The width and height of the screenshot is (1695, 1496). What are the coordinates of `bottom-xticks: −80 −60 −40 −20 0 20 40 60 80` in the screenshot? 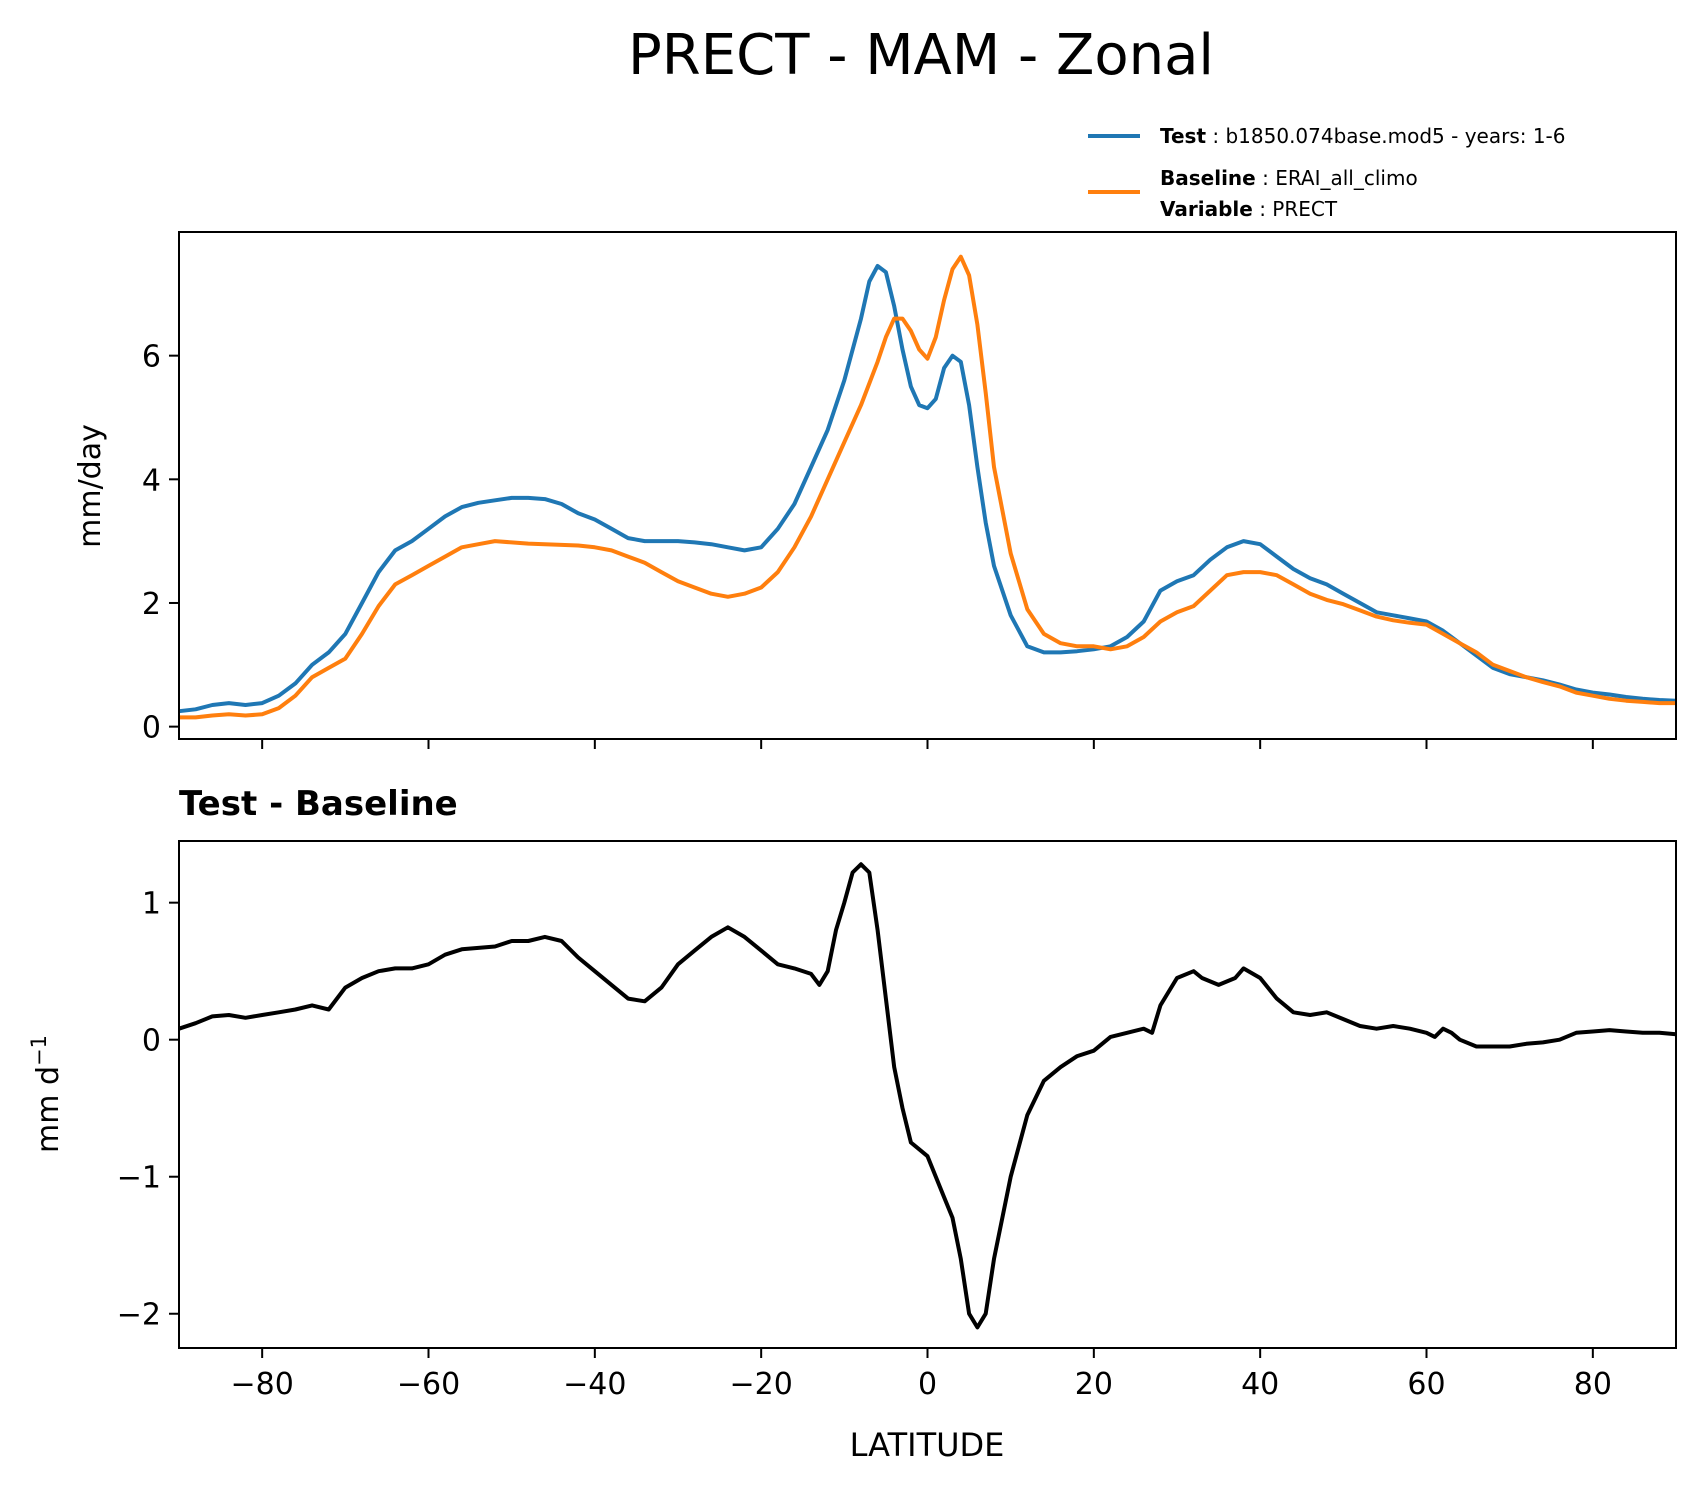 It's located at (921, 1375).